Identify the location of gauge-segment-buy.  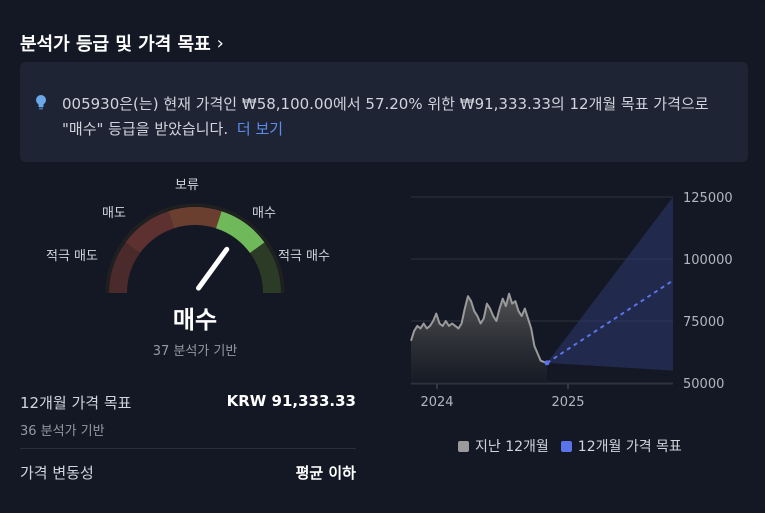
(240, 232).